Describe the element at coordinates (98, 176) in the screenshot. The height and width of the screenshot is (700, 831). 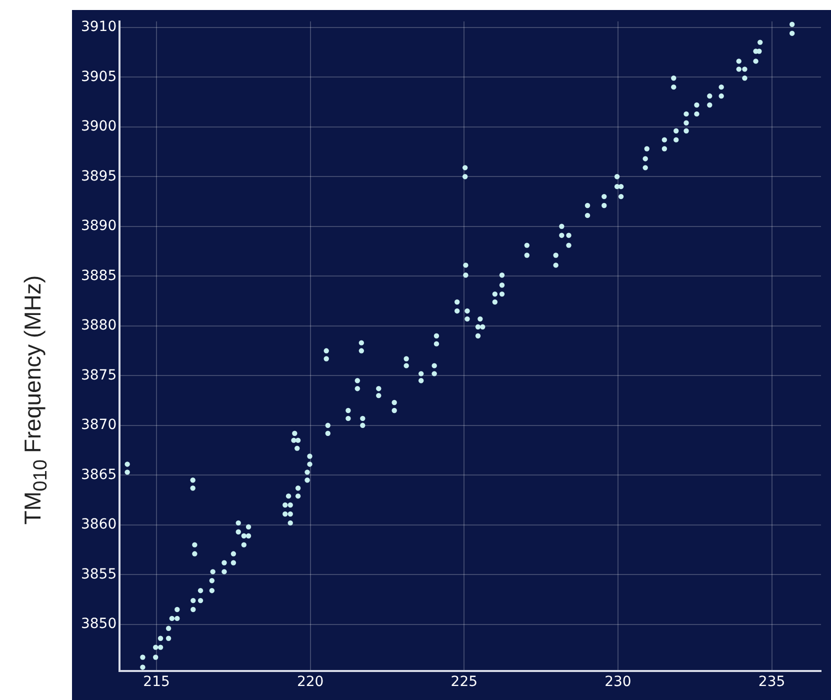
I see `y-tick-label: 3895` at that location.